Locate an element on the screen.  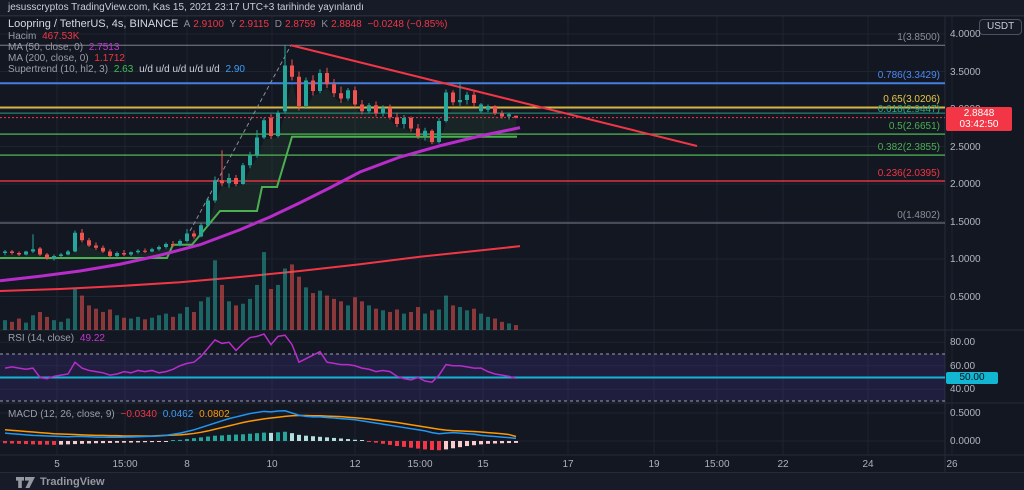
time-tick-label: 10 is located at coordinates (272, 464).